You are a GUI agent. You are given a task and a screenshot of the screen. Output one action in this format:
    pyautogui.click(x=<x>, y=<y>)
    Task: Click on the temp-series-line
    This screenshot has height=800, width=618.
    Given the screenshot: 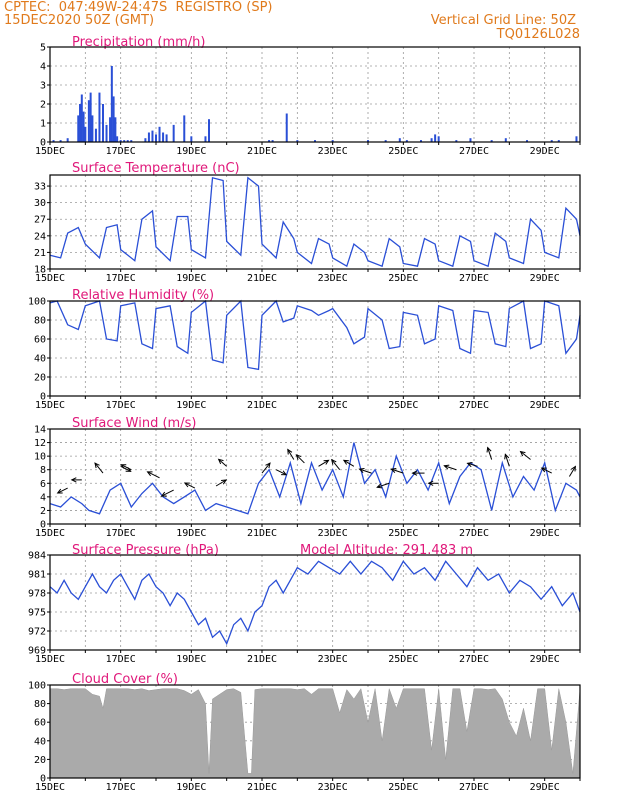 What is the action you would take?
    pyautogui.click(x=315, y=222)
    